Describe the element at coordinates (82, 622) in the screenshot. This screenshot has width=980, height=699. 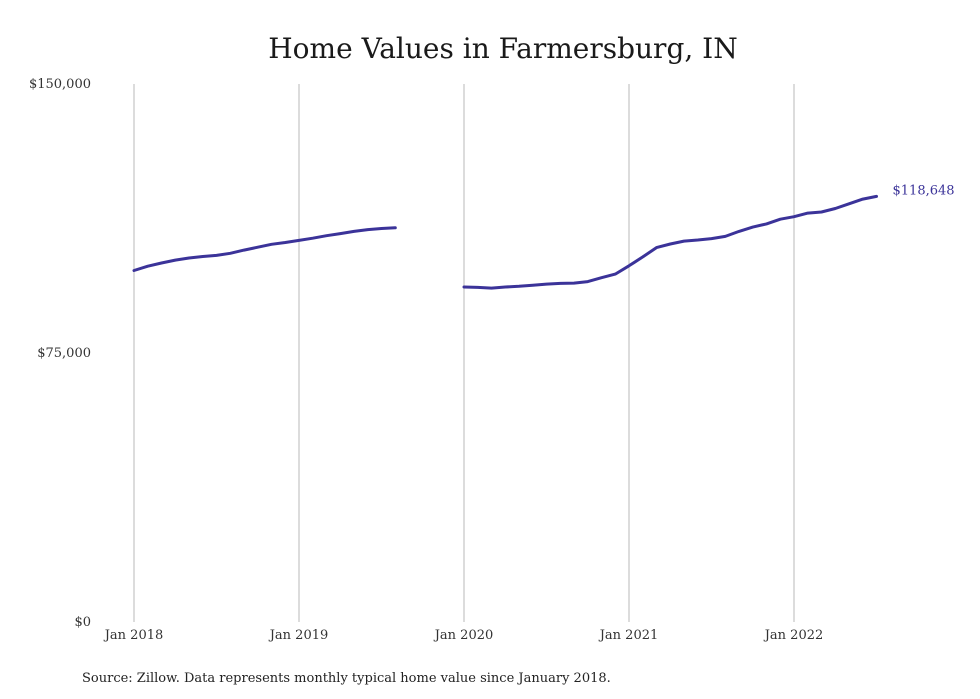
I see `y-tick-label: $0` at that location.